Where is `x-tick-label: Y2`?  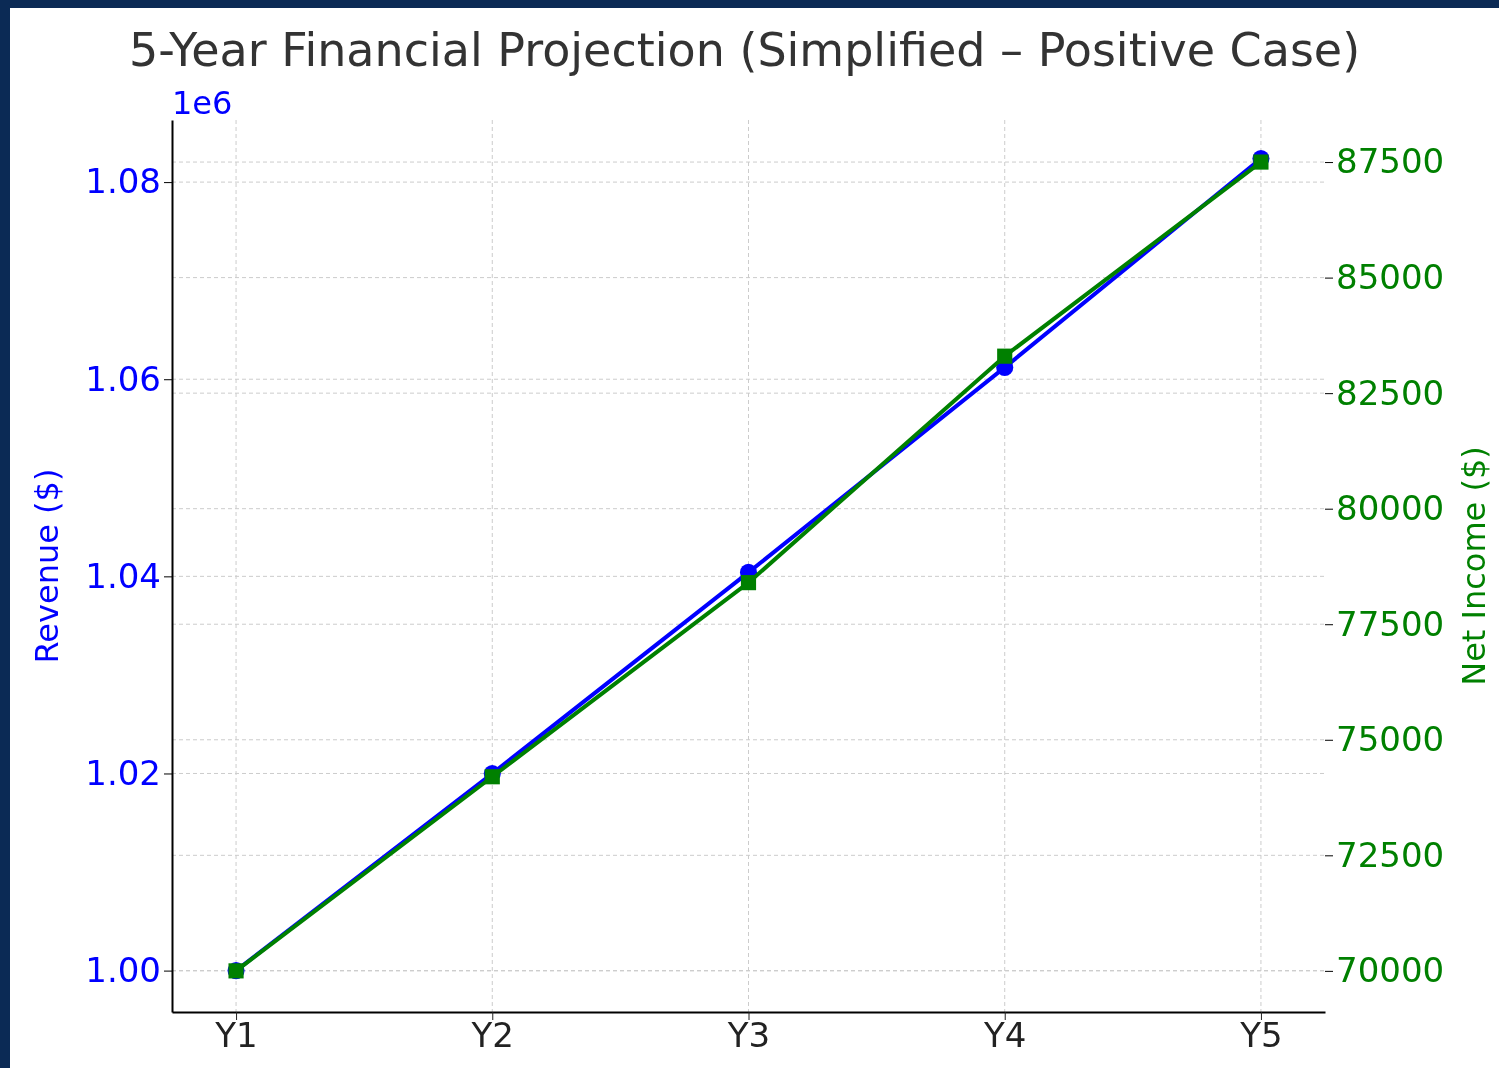
x-tick-label: Y2 is located at coordinates (492, 1035).